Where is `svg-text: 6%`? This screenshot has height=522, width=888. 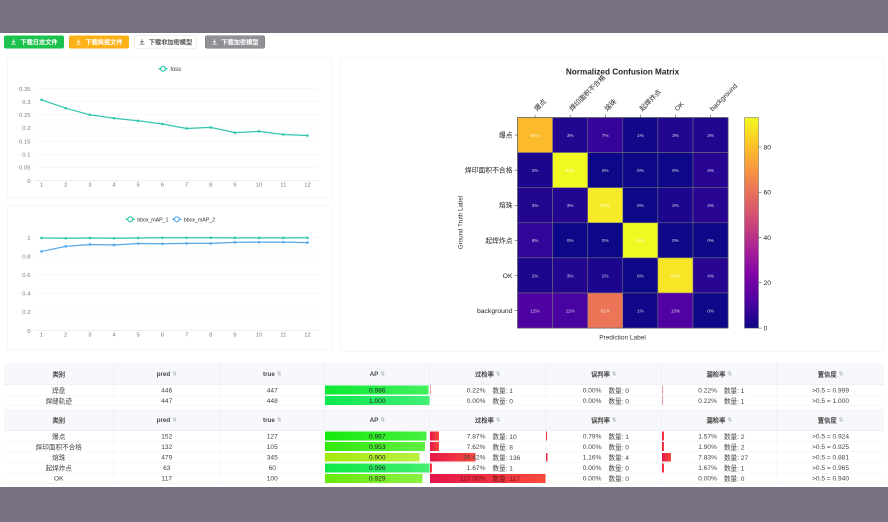 svg-text: 6% is located at coordinates (535, 240).